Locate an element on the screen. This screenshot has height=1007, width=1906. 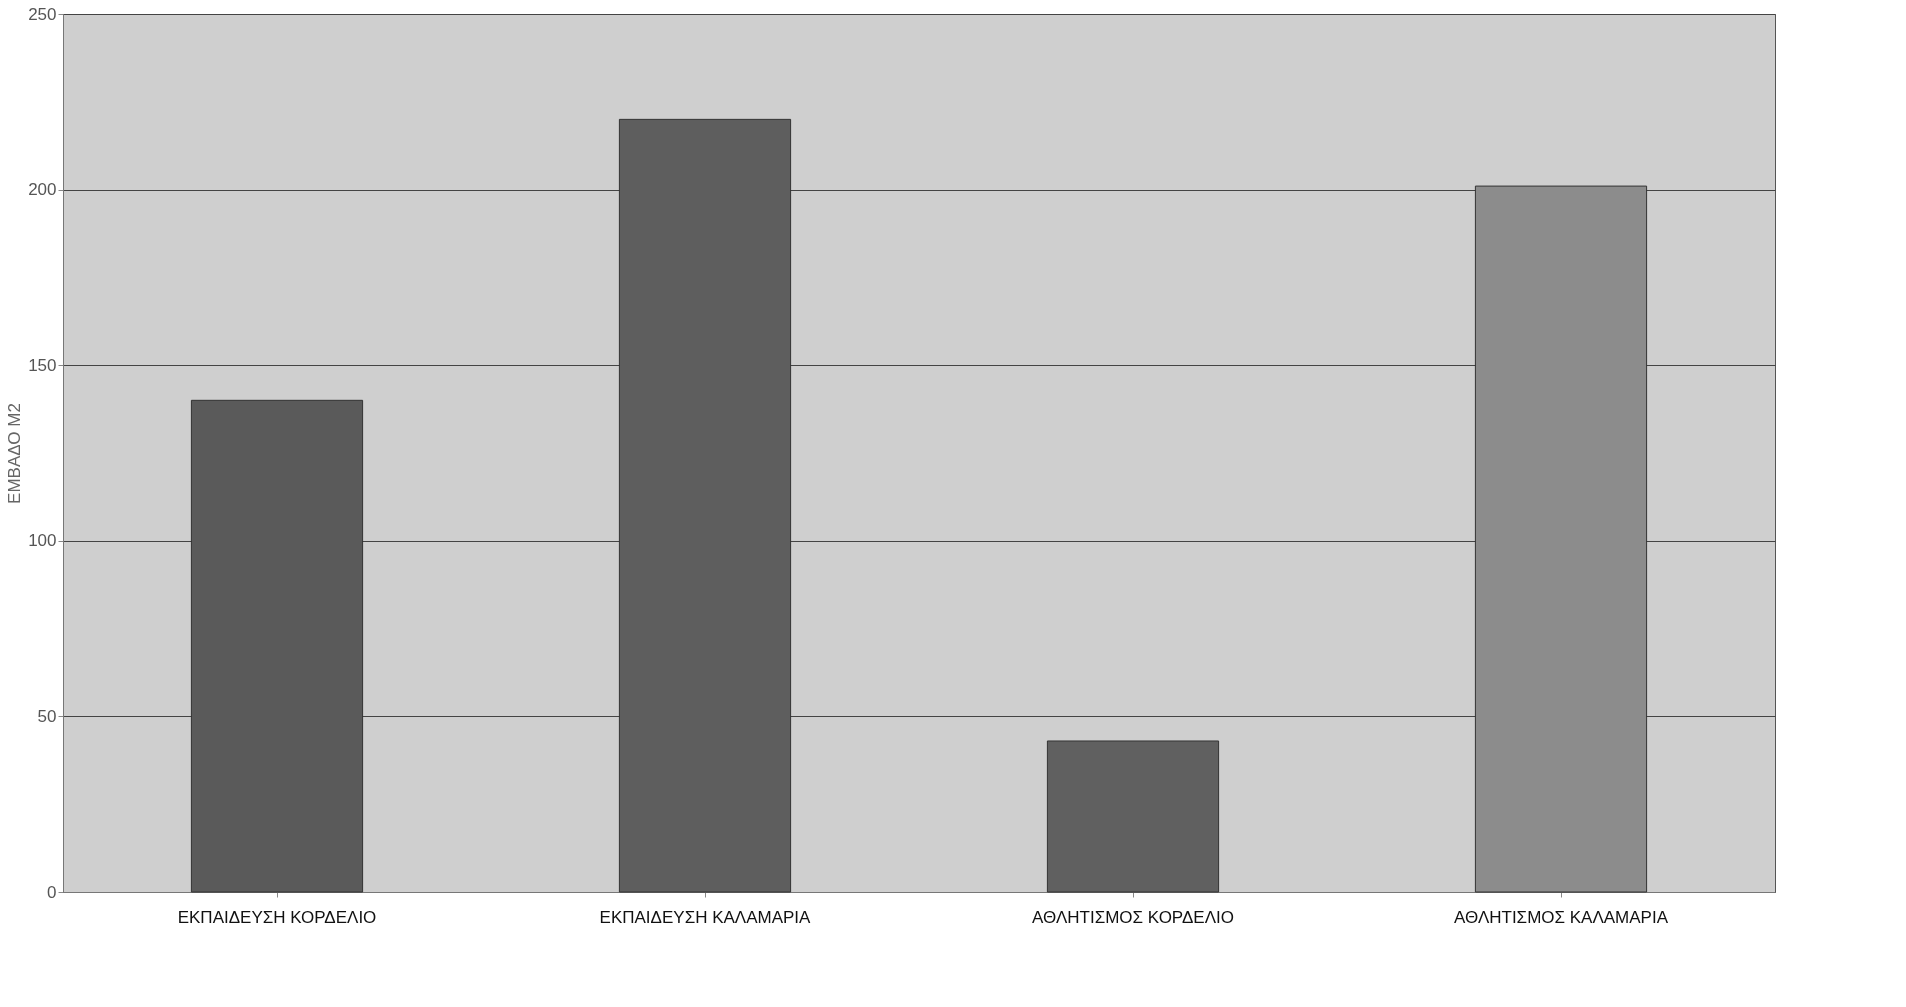
x-tick-label: ΕΚΠΑΙΔΕΥΣΗ ΚΑΛΑΜΑΡΙΑ is located at coordinates (705, 917).